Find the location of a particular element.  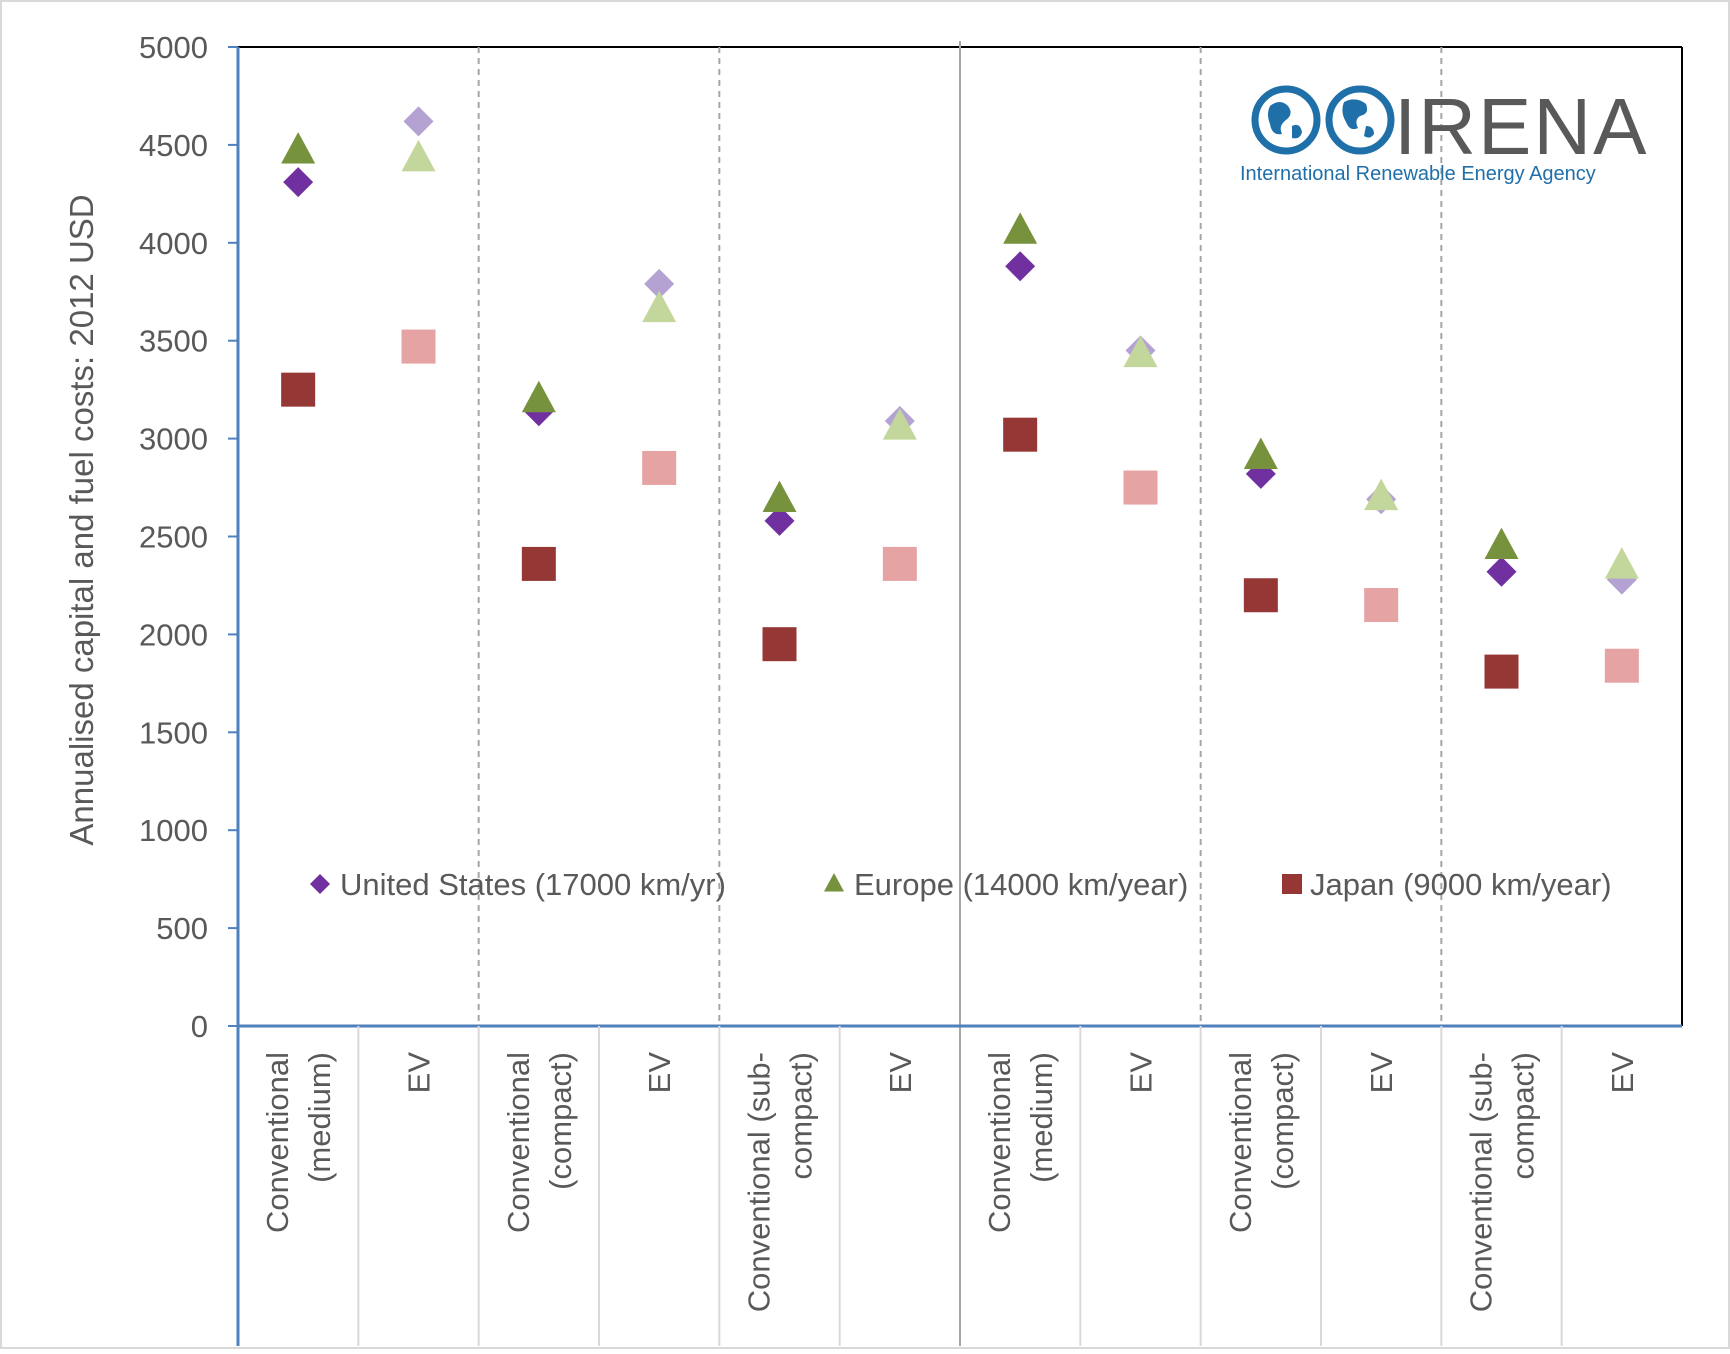

logo-wordmark: IRENA is located at coordinates (1521, 126).